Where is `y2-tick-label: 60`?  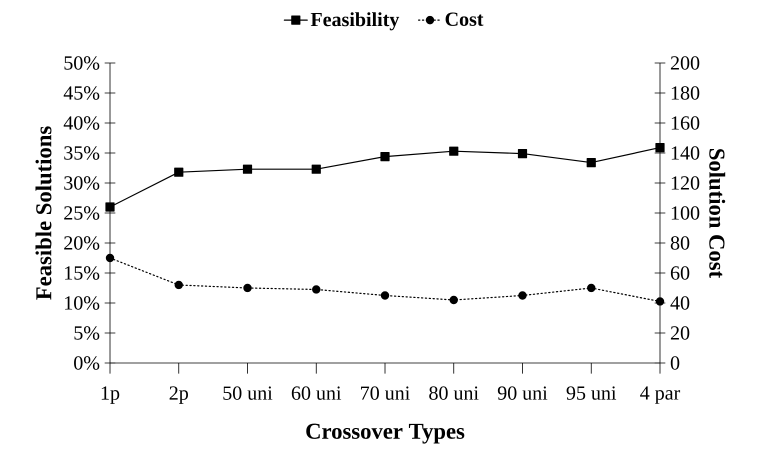
y2-tick-label: 60 is located at coordinates (680, 273).